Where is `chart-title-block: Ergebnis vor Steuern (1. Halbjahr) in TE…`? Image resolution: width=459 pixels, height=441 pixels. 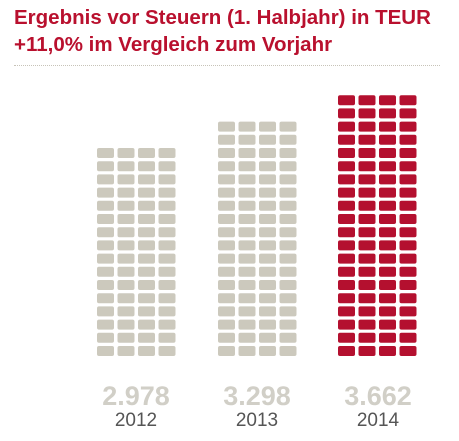
chart-title-block: Ergebnis vor Steuern (1. Halbjahr) in TE… is located at coordinates (222, 31).